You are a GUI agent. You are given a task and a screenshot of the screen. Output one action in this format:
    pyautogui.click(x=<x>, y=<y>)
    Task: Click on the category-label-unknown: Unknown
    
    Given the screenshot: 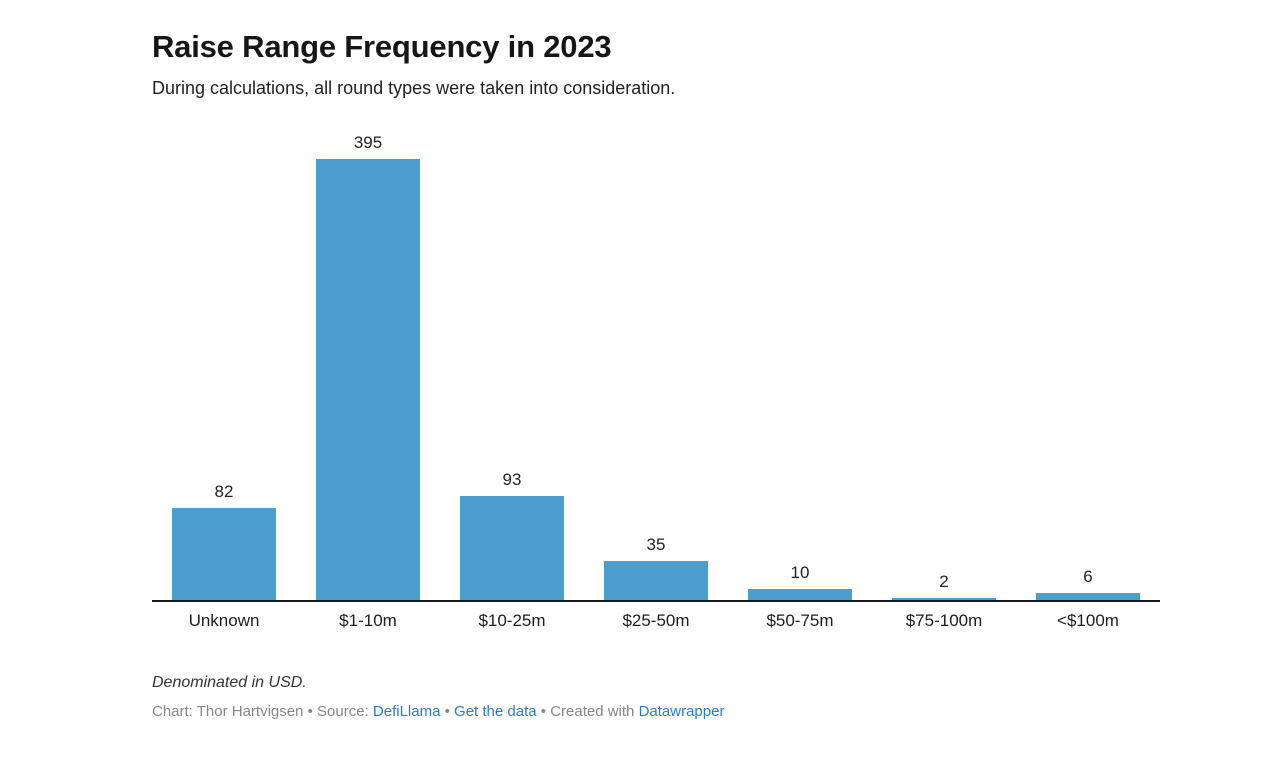 What is the action you would take?
    pyautogui.click(x=224, y=620)
    